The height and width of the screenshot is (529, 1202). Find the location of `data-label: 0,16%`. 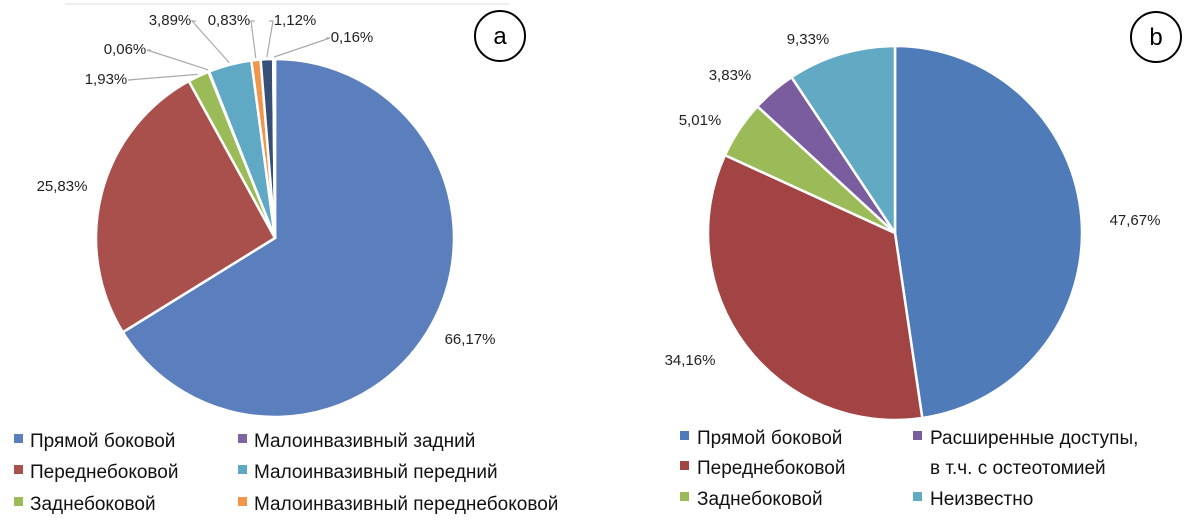

data-label: 0,16% is located at coordinates (352, 37).